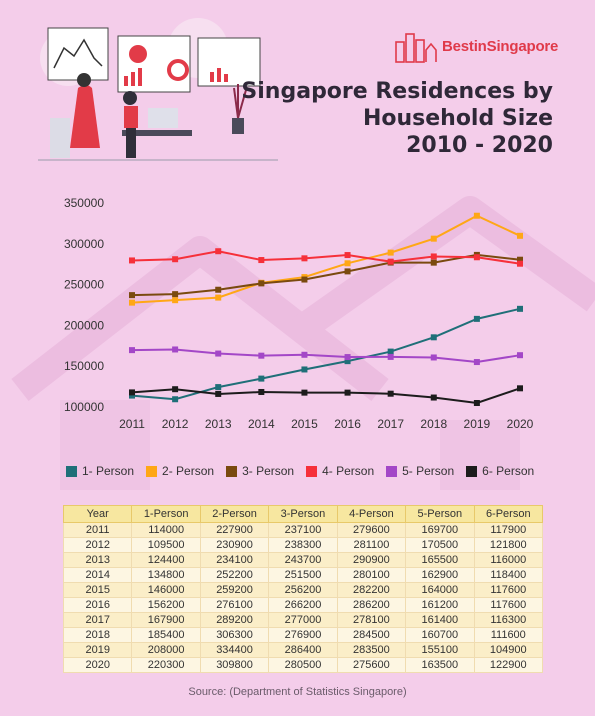 This screenshot has width=595, height=716. Describe the element at coordinates (166, 514) in the screenshot. I see `table-header-cell: 1-Person` at that location.